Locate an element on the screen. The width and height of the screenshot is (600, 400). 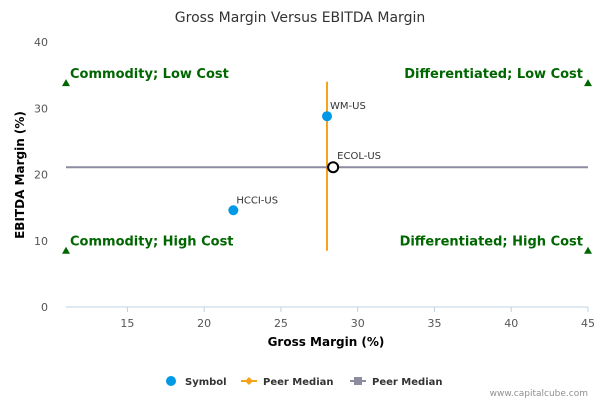
x-ticks: 15 20 25 30 35 40 45 is located at coordinates (357, 318).